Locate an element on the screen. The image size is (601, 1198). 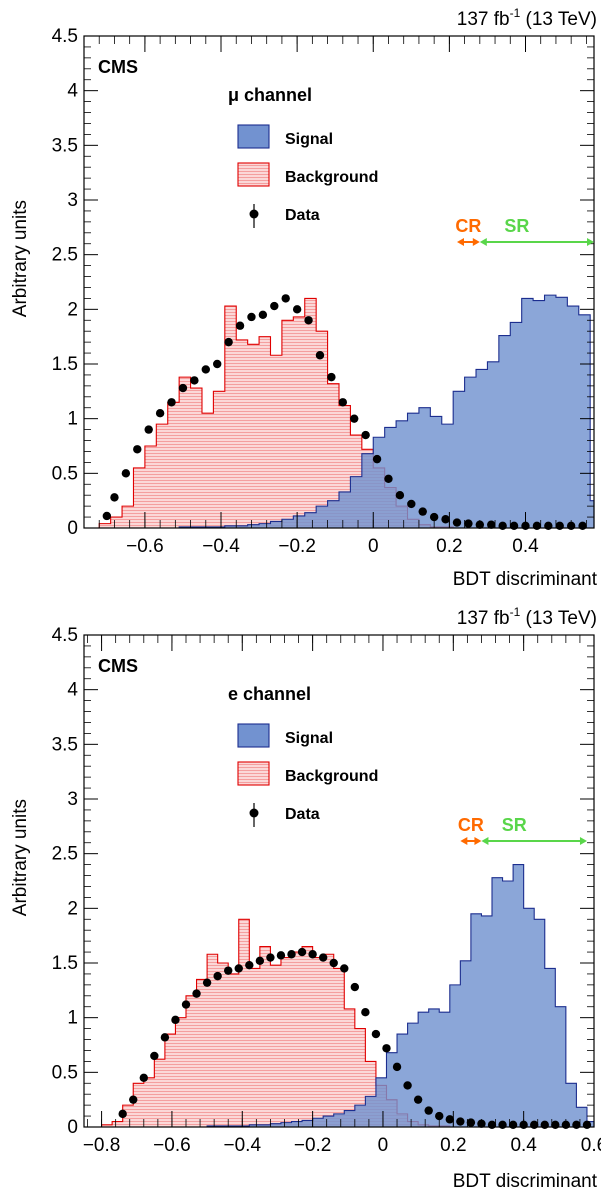
channel-label: e channel is located at coordinates (269, 694).